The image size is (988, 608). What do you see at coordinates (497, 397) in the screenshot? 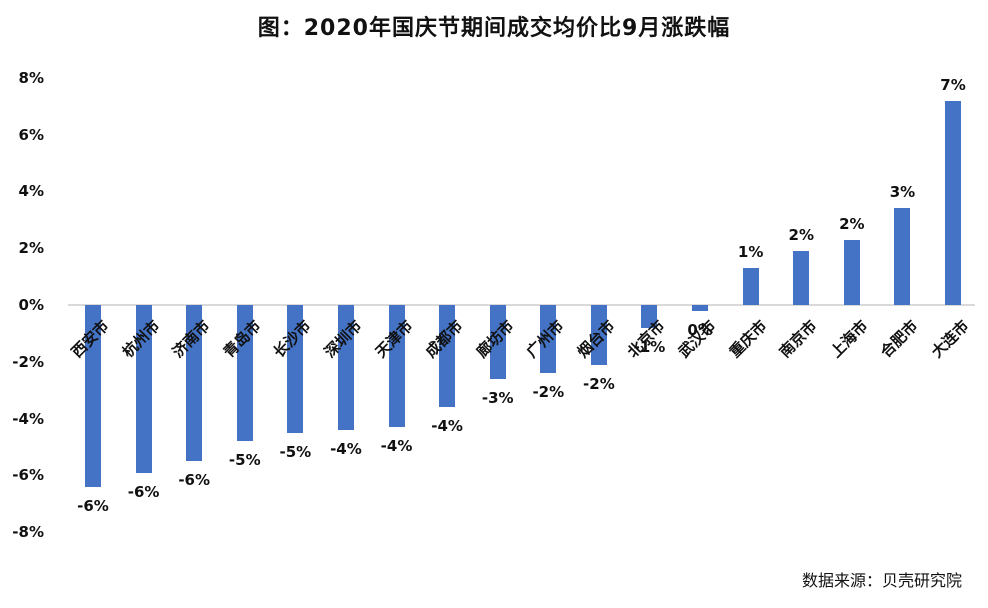
I see `value-label-9: -3%` at bounding box center [497, 397].